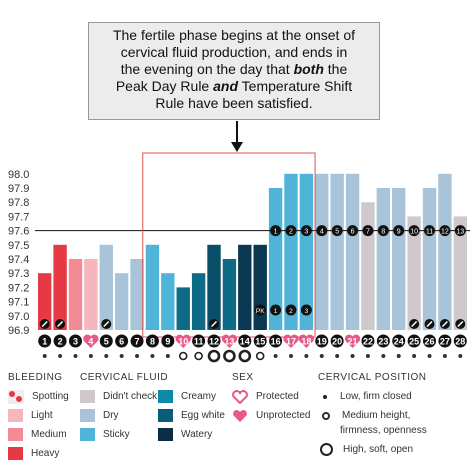  I want to click on day-number: 23, so click(383, 342).